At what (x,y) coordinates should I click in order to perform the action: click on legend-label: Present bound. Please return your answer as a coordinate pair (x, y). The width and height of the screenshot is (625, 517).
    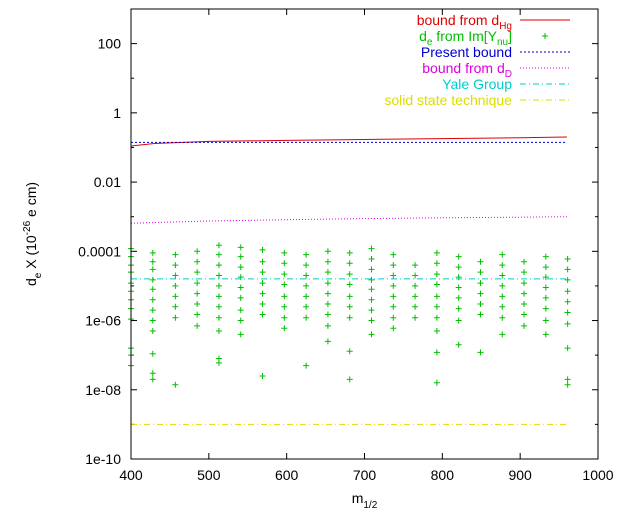
    Looking at the image, I should click on (466, 52).